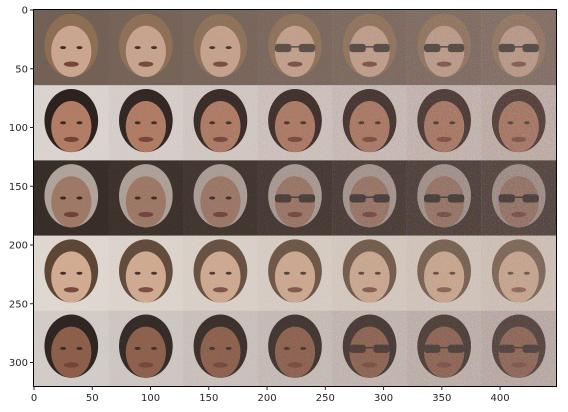 This screenshot has height=412, width=568. Describe the element at coordinates (325, 398) in the screenshot. I see `x-tick-label: 250` at that location.